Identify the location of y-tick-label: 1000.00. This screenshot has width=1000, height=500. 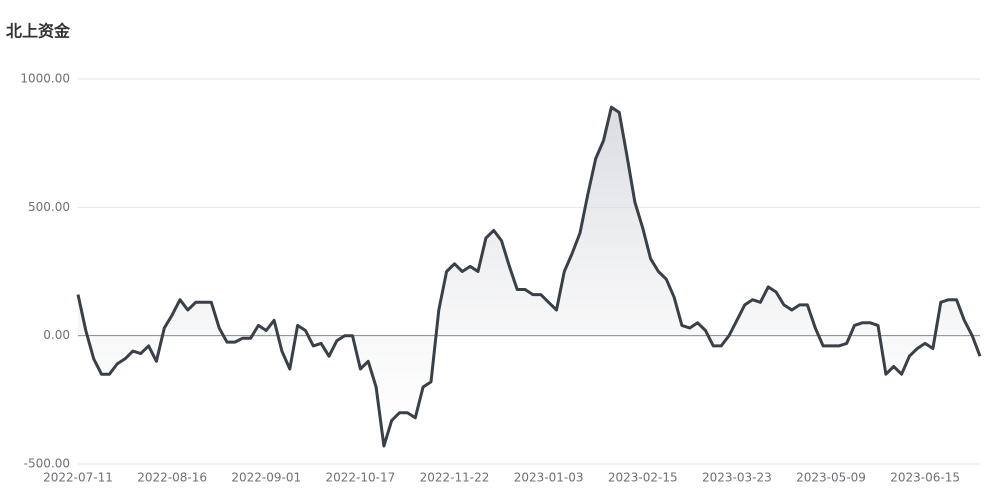
(45, 79).